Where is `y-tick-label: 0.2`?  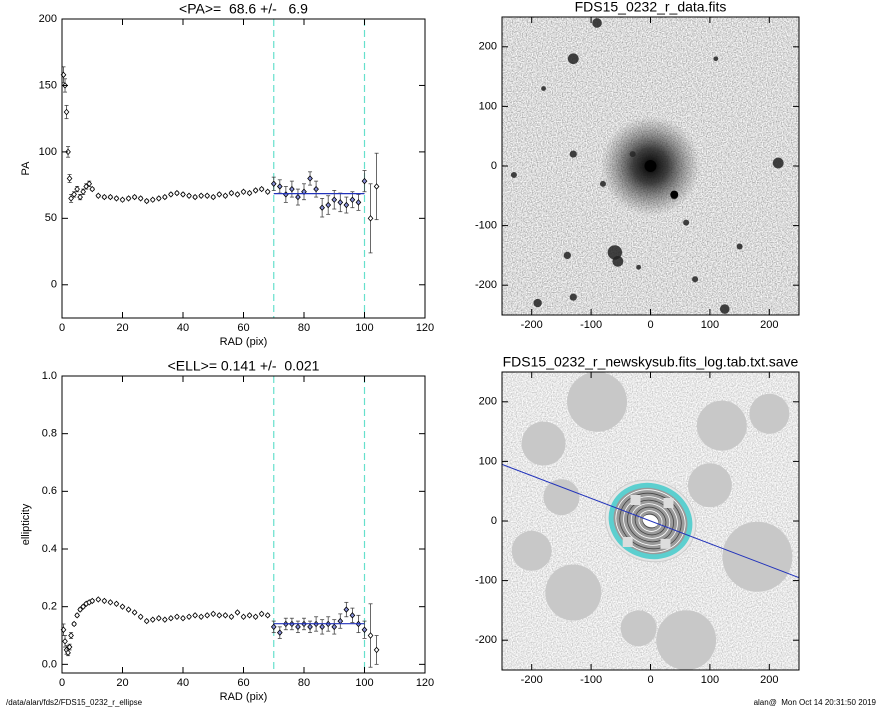
y-tick-label: 0.2 is located at coordinates (49, 607).